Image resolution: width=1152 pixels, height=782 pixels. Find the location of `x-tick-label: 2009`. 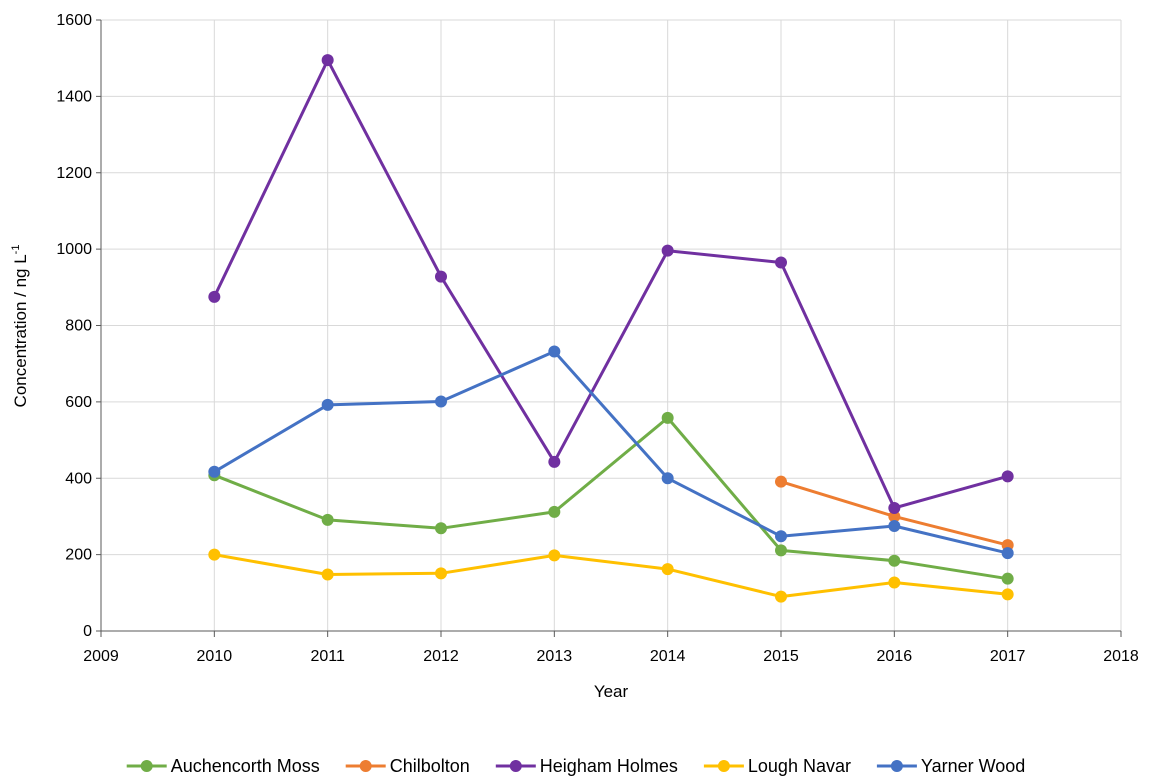

x-tick-label: 2009 is located at coordinates (101, 656).